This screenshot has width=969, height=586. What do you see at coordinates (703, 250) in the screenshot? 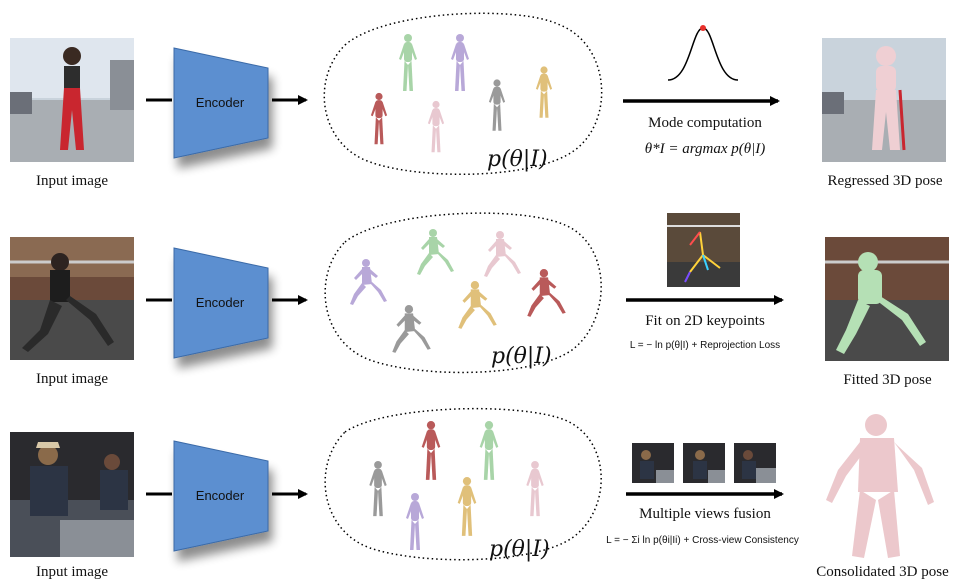
I see `keypoint-thumbnail` at bounding box center [703, 250].